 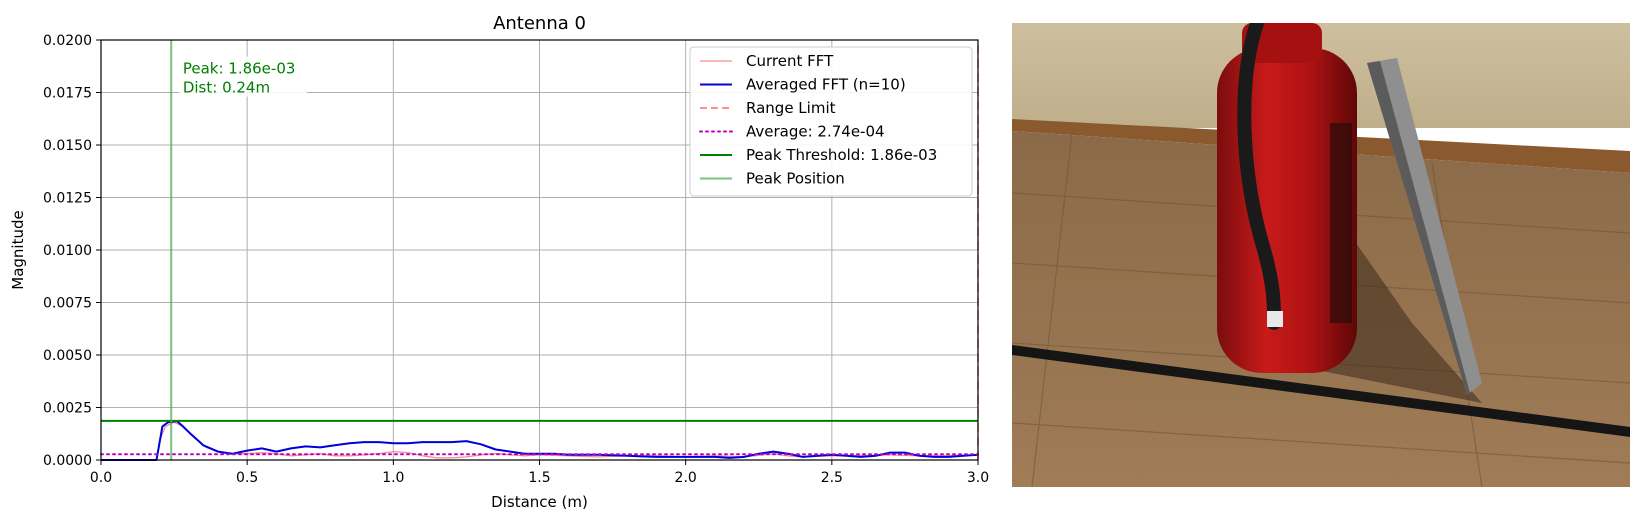 I want to click on annotation-box, so click(x=242, y=76).